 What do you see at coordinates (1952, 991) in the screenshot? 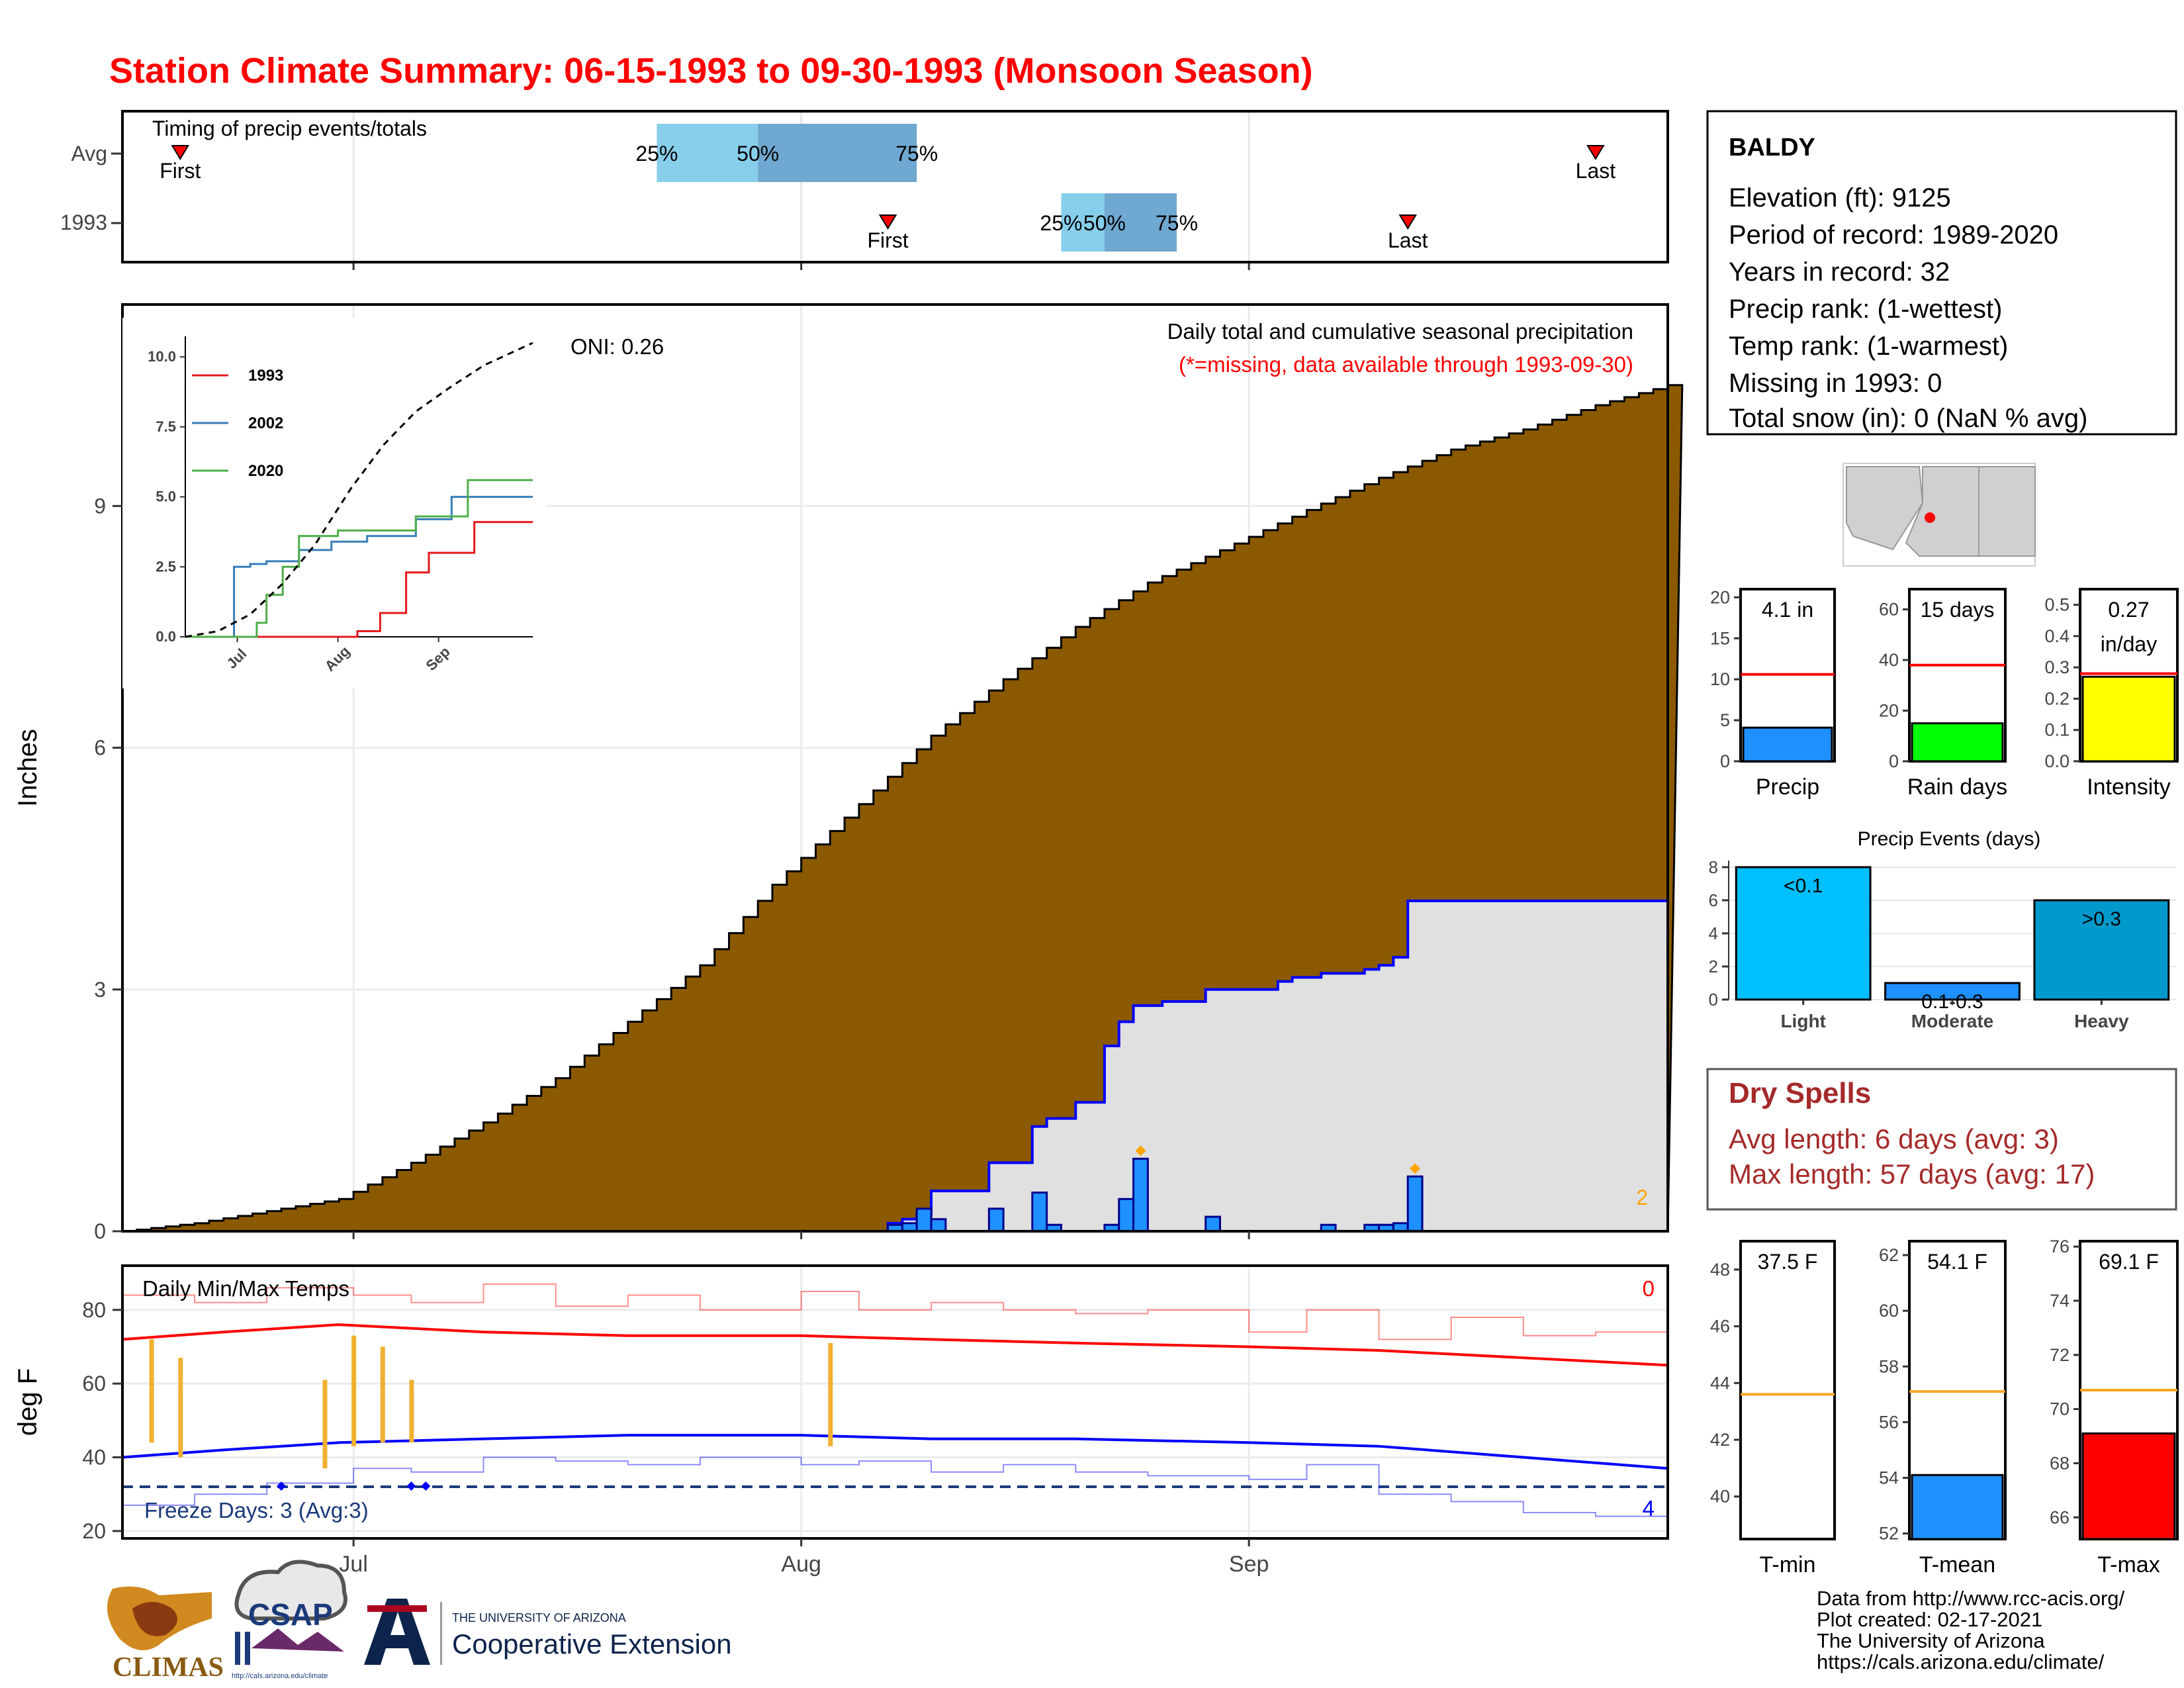
I see `events-bar` at bounding box center [1952, 991].